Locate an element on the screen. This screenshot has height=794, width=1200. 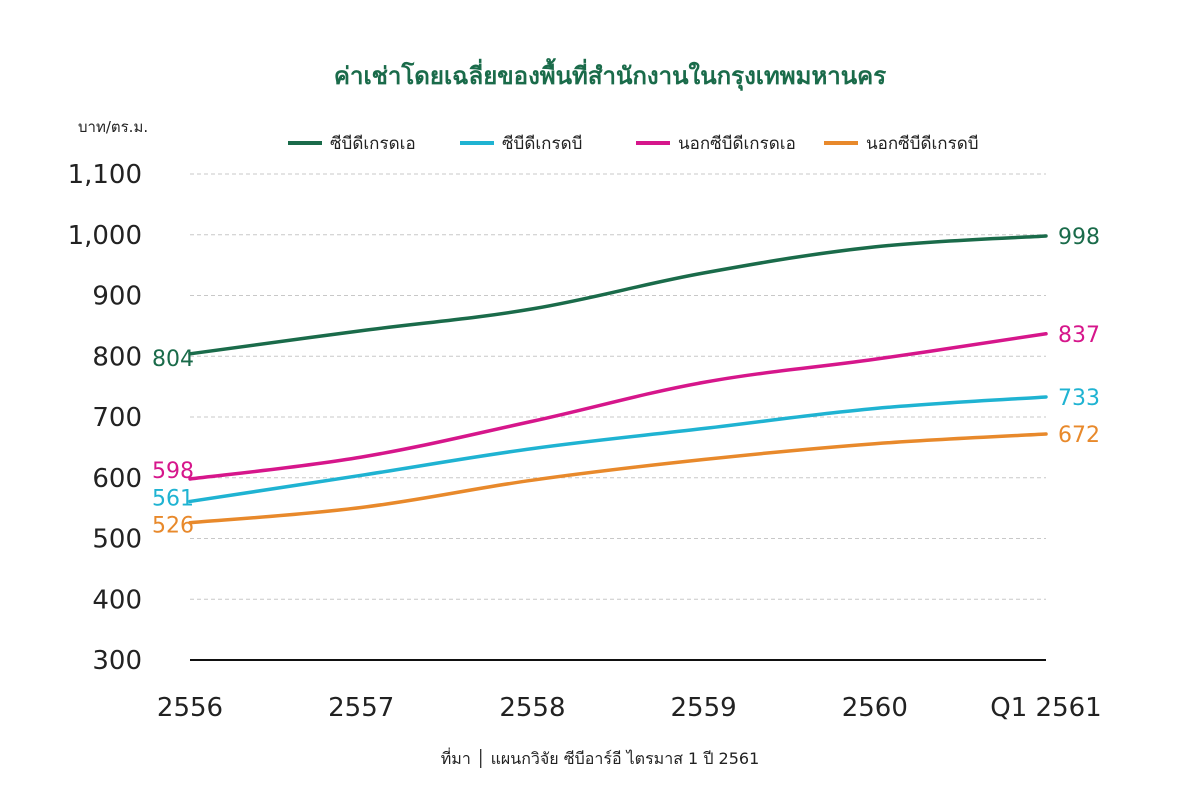
y-tick-label: 300 is located at coordinates (117, 661).